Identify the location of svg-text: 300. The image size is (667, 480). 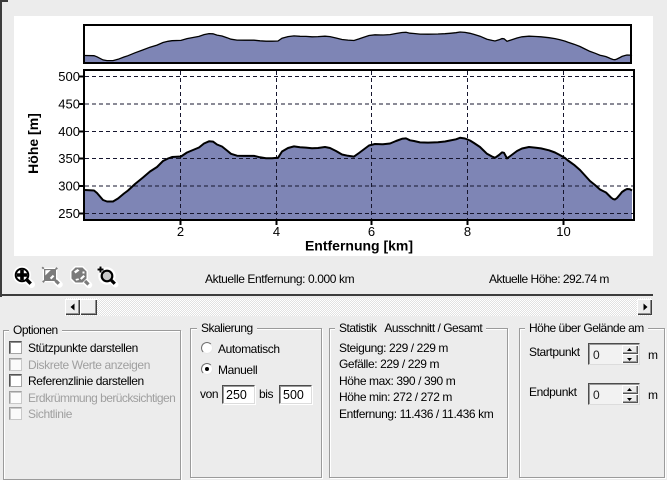
(69, 186).